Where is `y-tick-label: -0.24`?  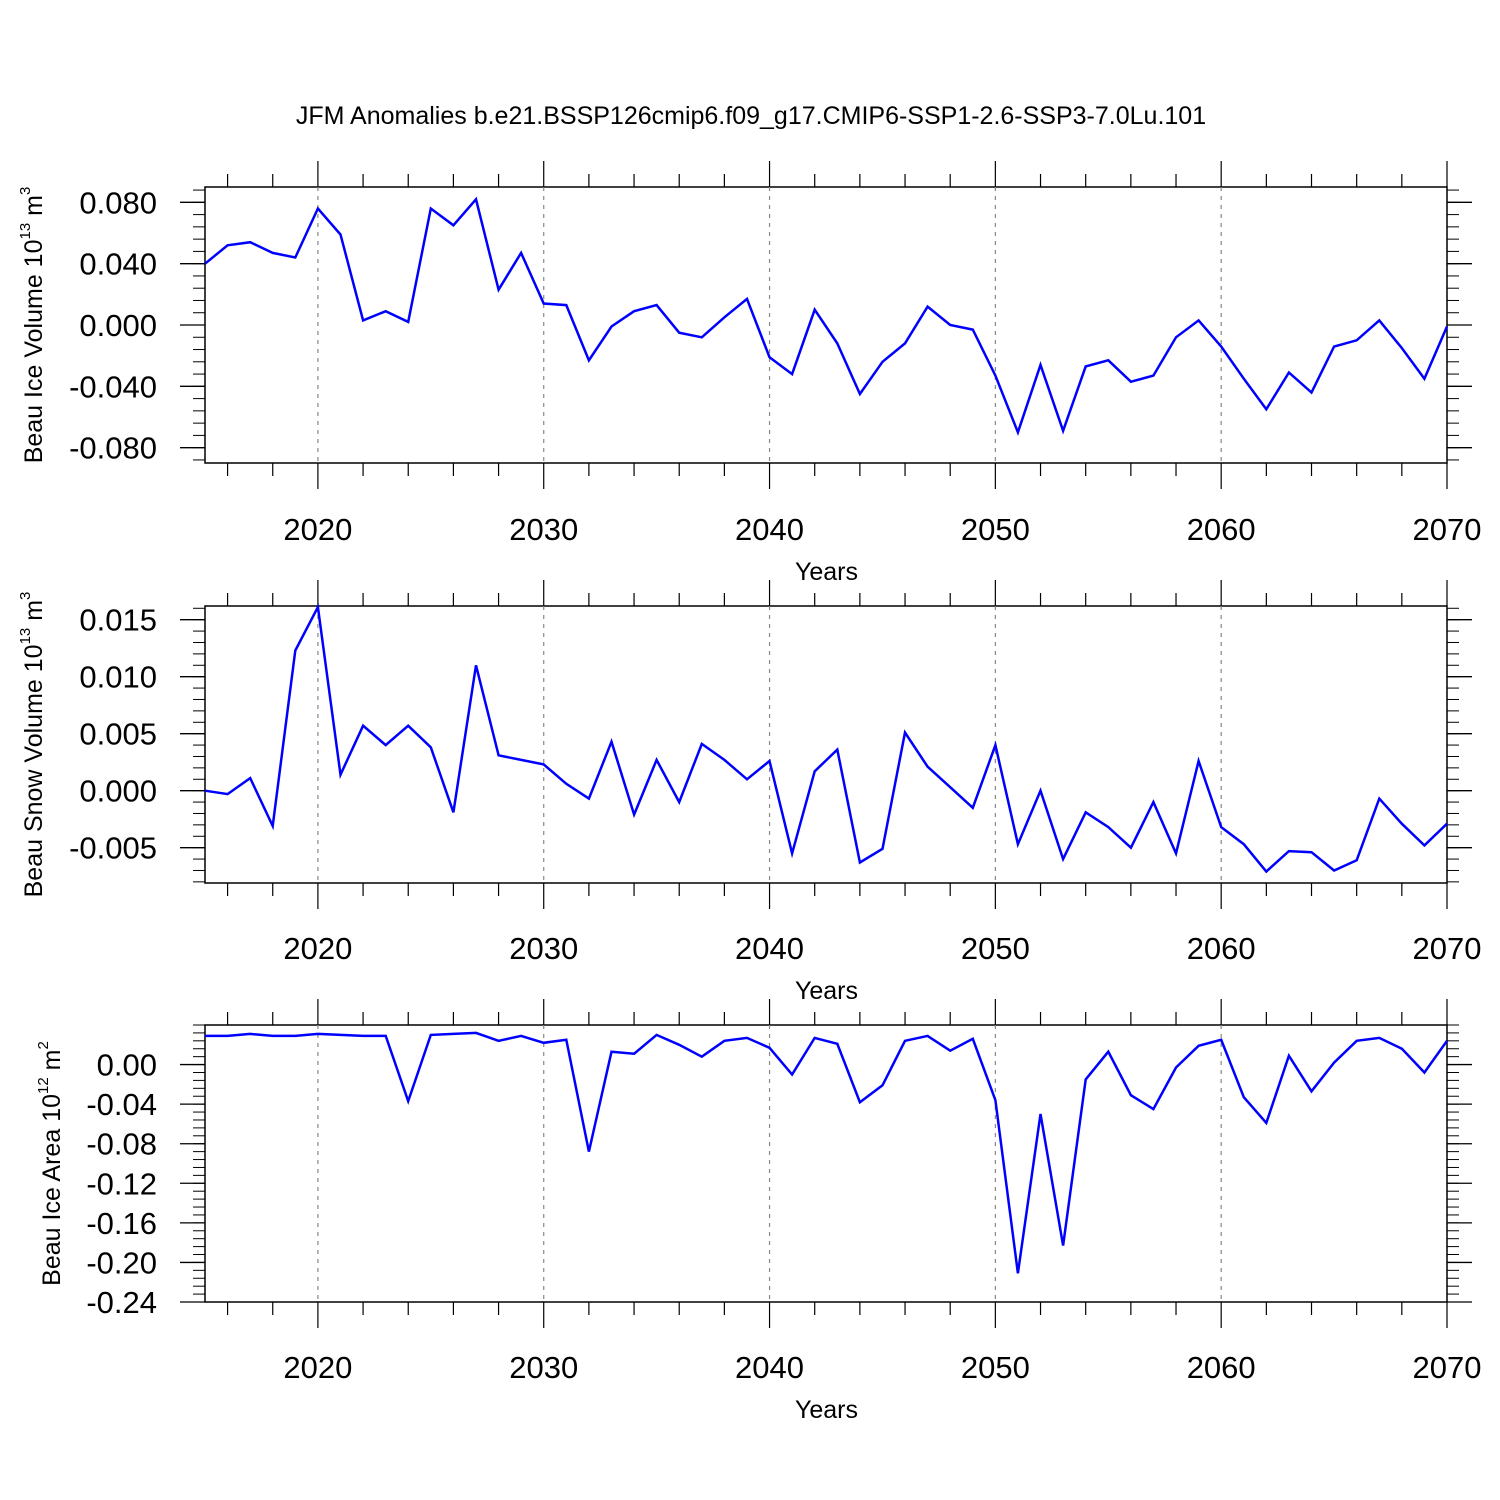
y-tick-label: -0.24 is located at coordinates (121, 1302).